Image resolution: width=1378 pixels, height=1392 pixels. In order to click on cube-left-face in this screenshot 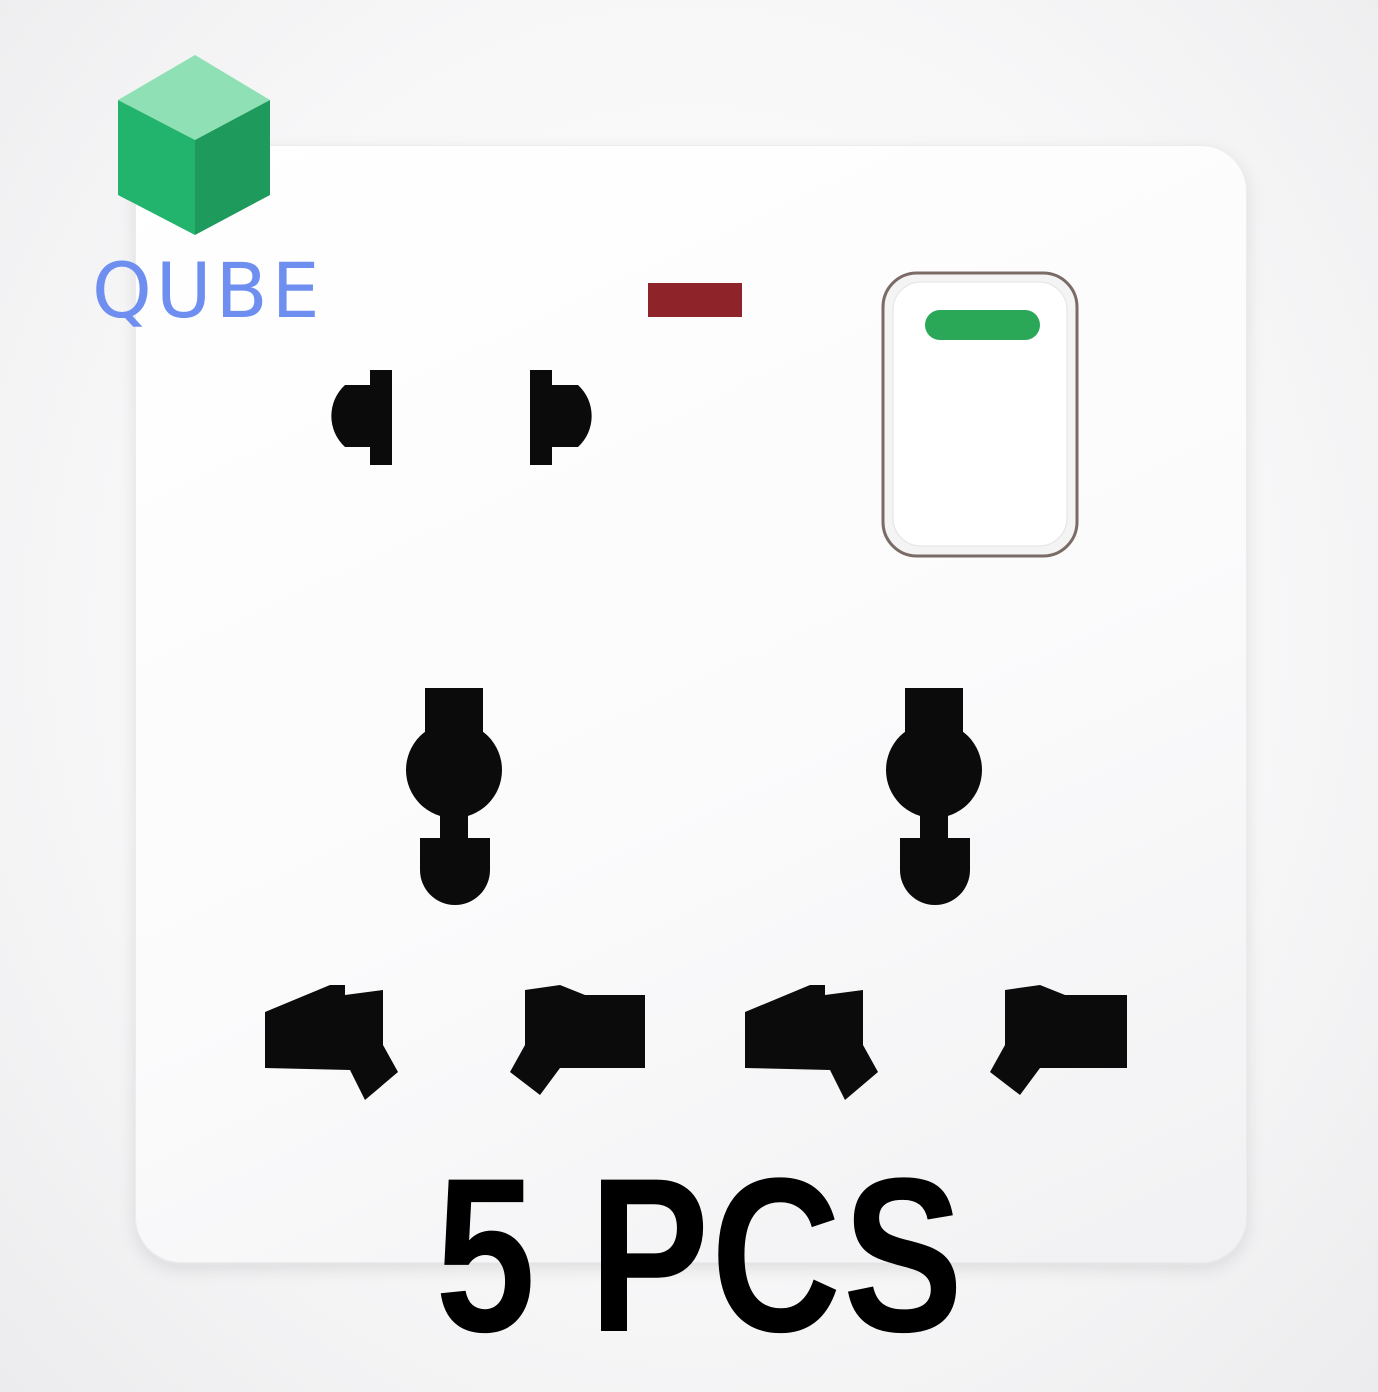, I will do `click(156, 167)`.